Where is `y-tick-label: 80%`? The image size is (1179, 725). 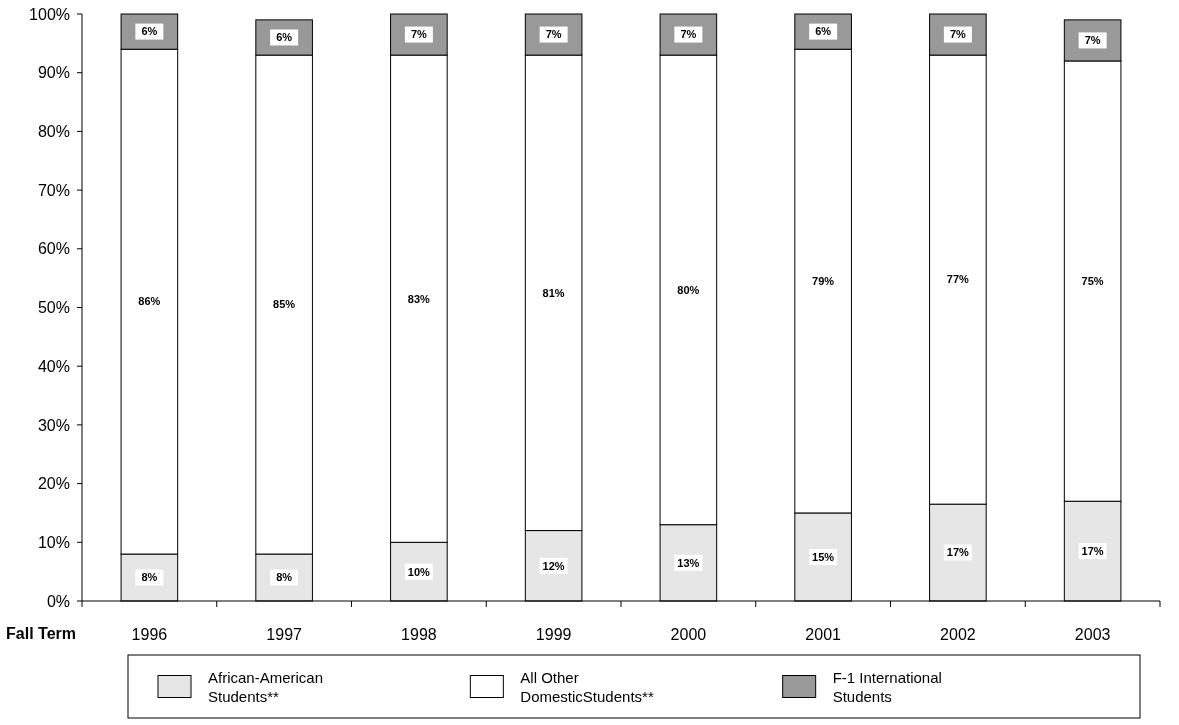
y-tick-label: 80% is located at coordinates (53, 131).